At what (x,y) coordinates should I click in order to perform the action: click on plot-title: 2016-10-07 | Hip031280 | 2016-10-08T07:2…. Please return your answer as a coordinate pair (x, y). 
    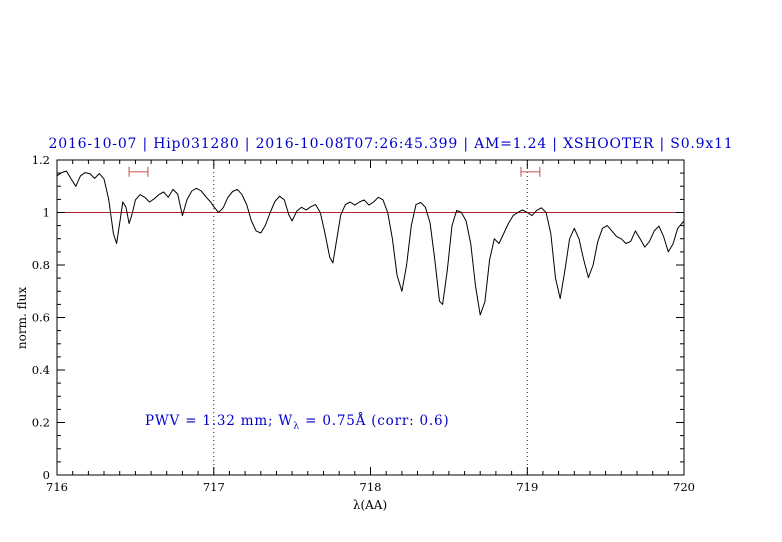
    Looking at the image, I should click on (391, 144).